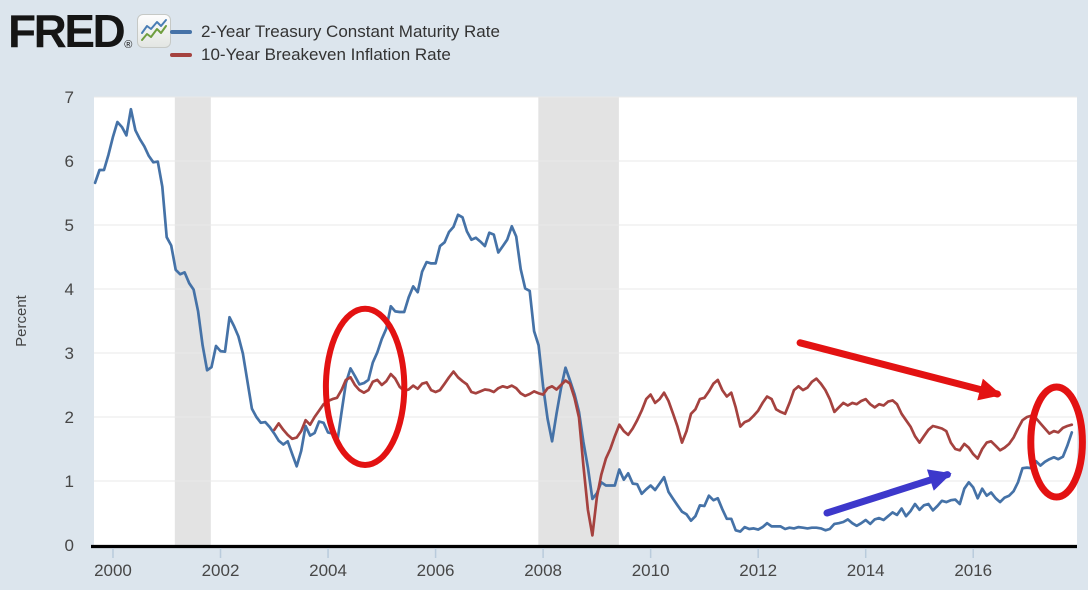  I want to click on red-arrow-breakeven-decline, so click(899, 370).